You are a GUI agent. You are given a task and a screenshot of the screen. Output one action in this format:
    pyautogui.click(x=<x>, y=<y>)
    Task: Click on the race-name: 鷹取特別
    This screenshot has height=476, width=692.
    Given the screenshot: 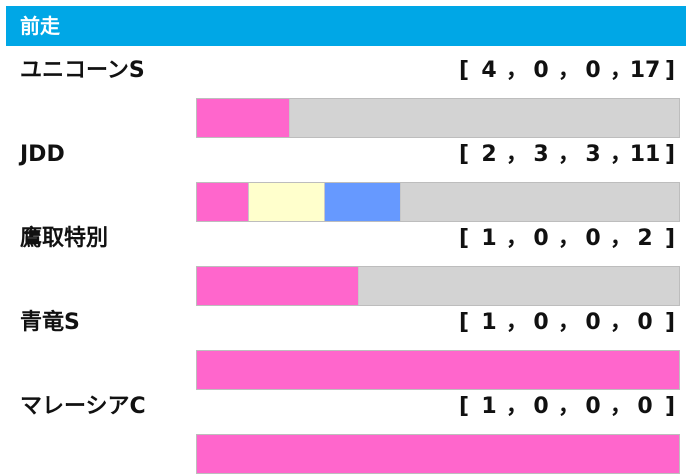 What is the action you would take?
    pyautogui.click(x=64, y=238)
    